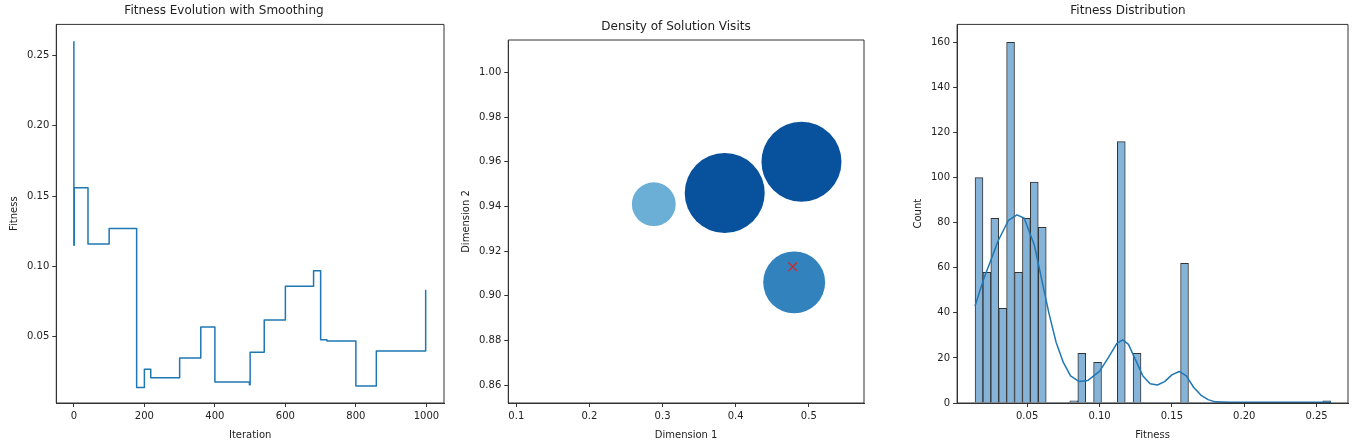  I want to click on y-tick-label: 0.90, so click(490, 295).